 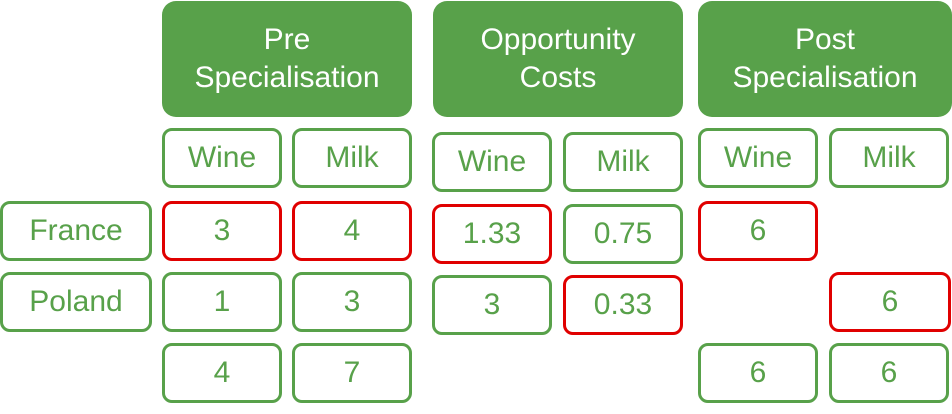 I want to click on pre-poland-wine: 1, so click(x=222, y=302).